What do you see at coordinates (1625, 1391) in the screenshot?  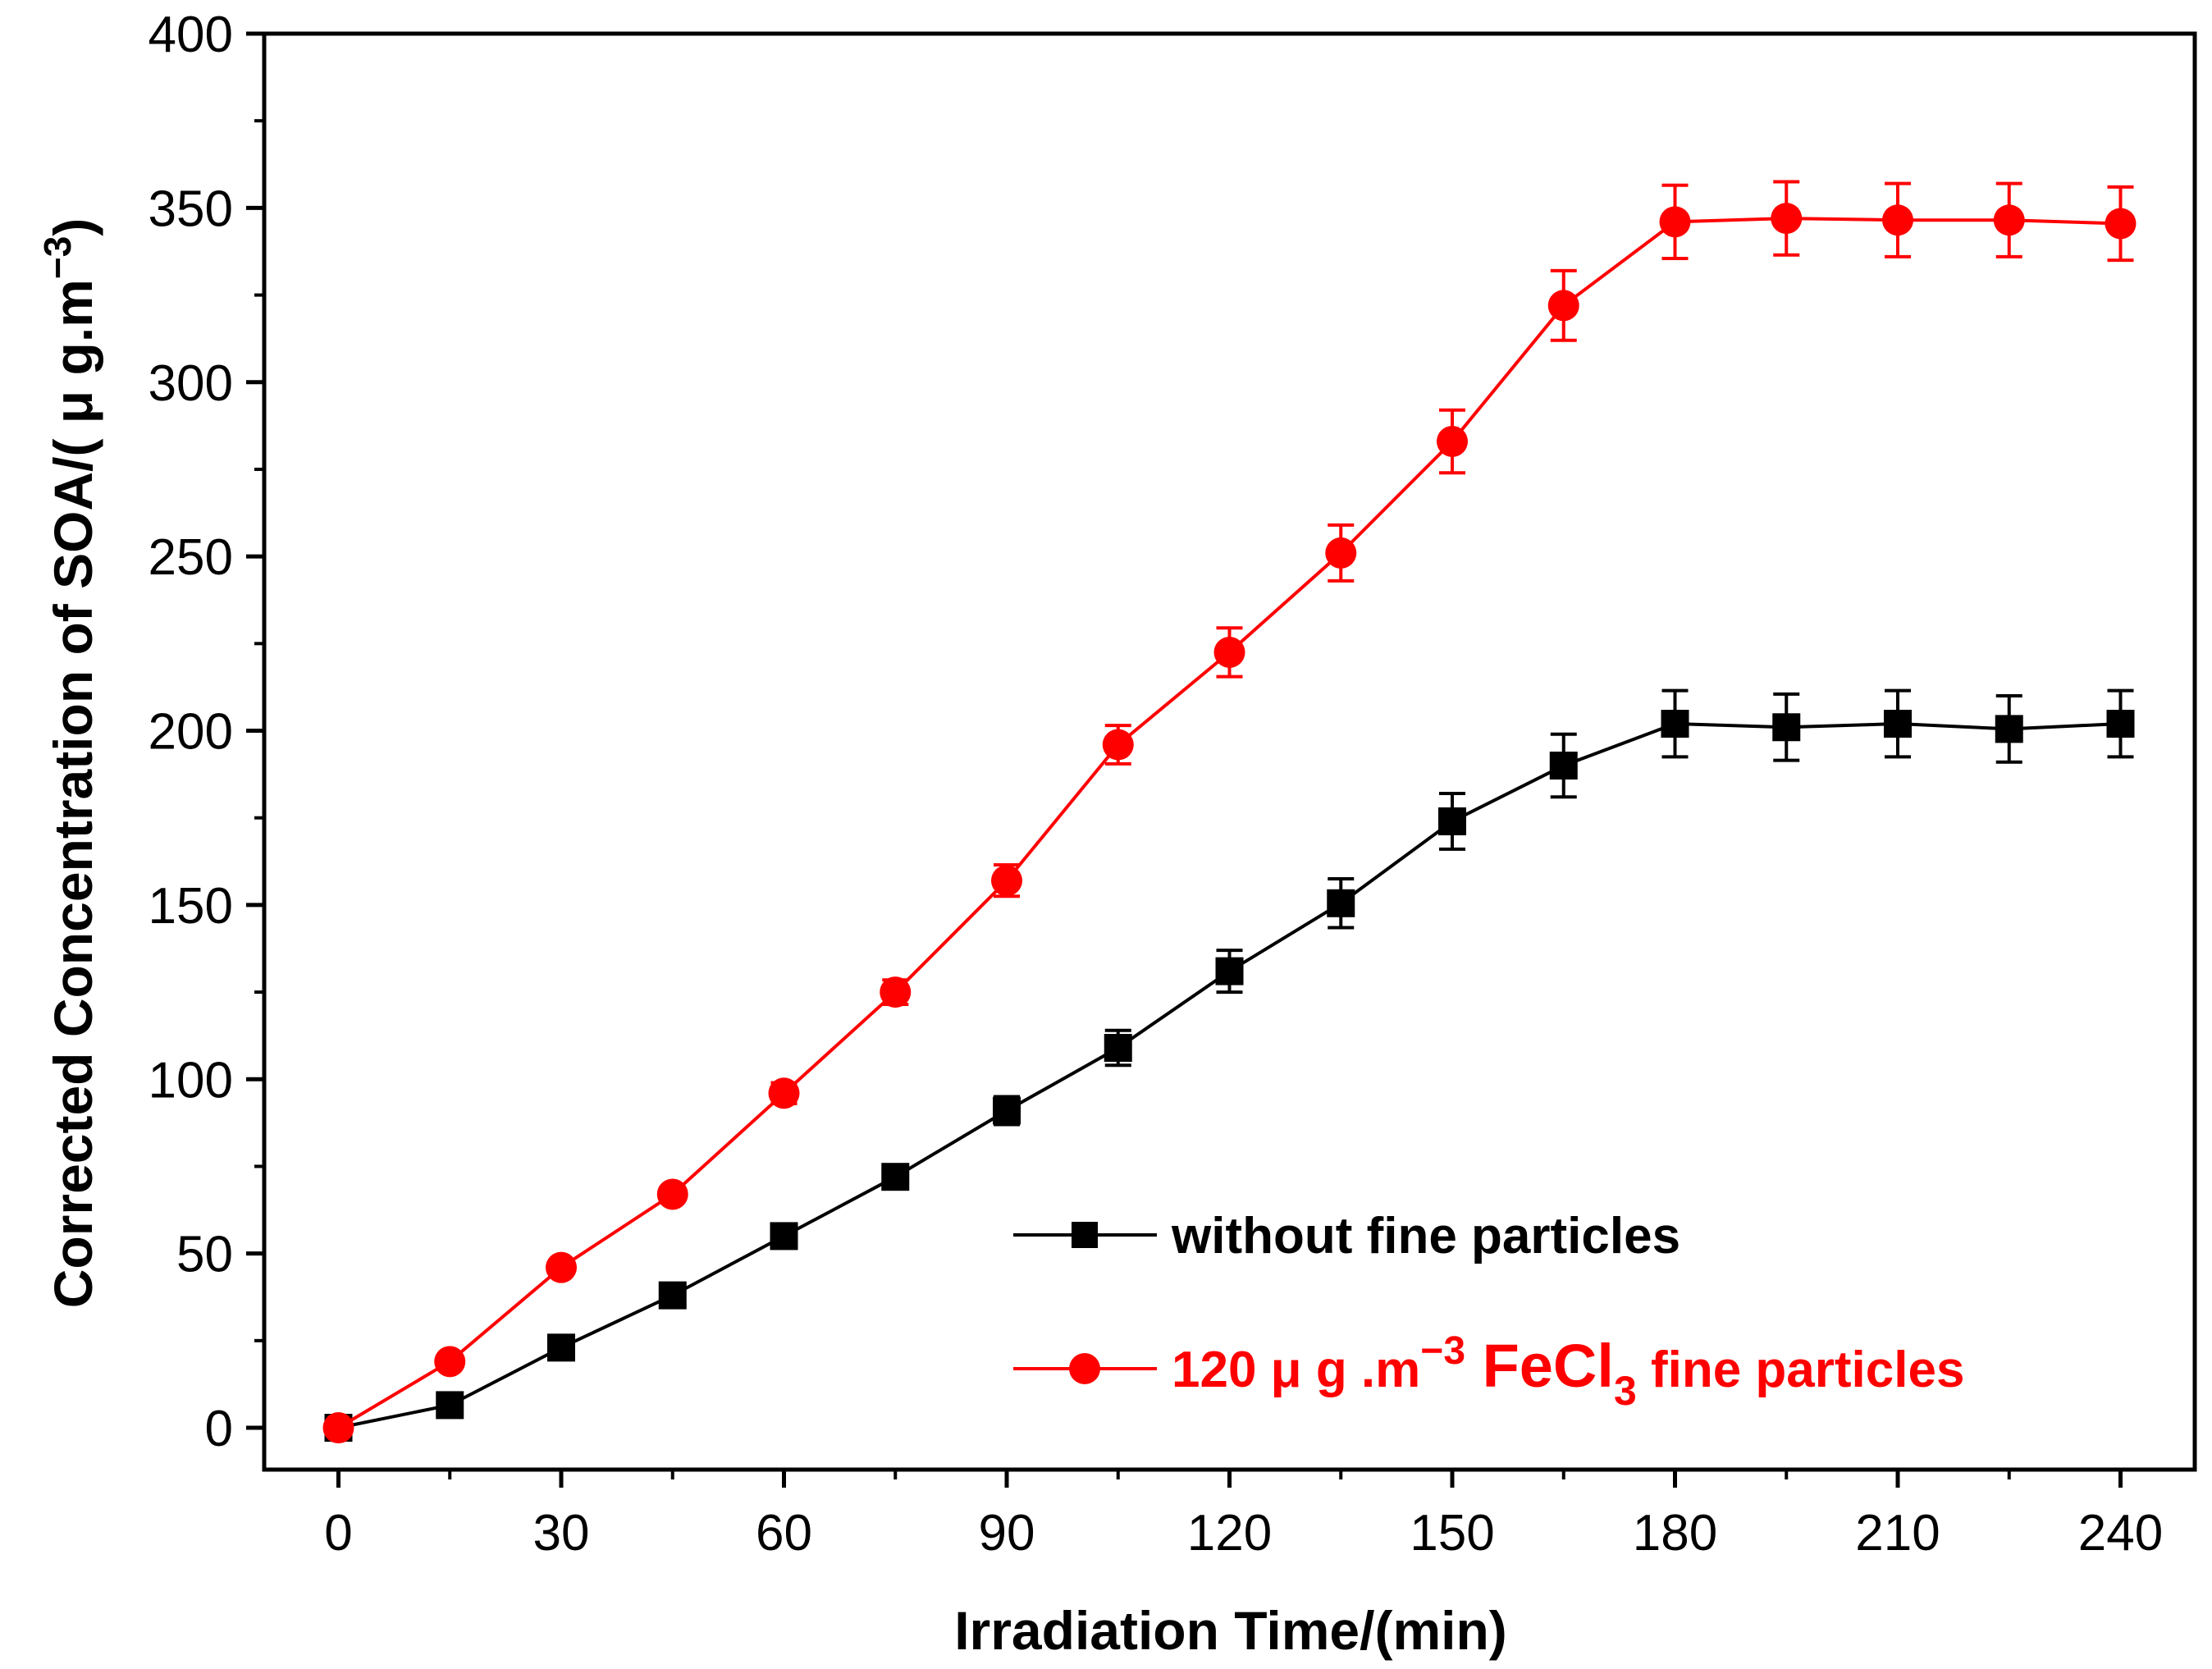 I see `legend-label-subscript: 3` at bounding box center [1625, 1391].